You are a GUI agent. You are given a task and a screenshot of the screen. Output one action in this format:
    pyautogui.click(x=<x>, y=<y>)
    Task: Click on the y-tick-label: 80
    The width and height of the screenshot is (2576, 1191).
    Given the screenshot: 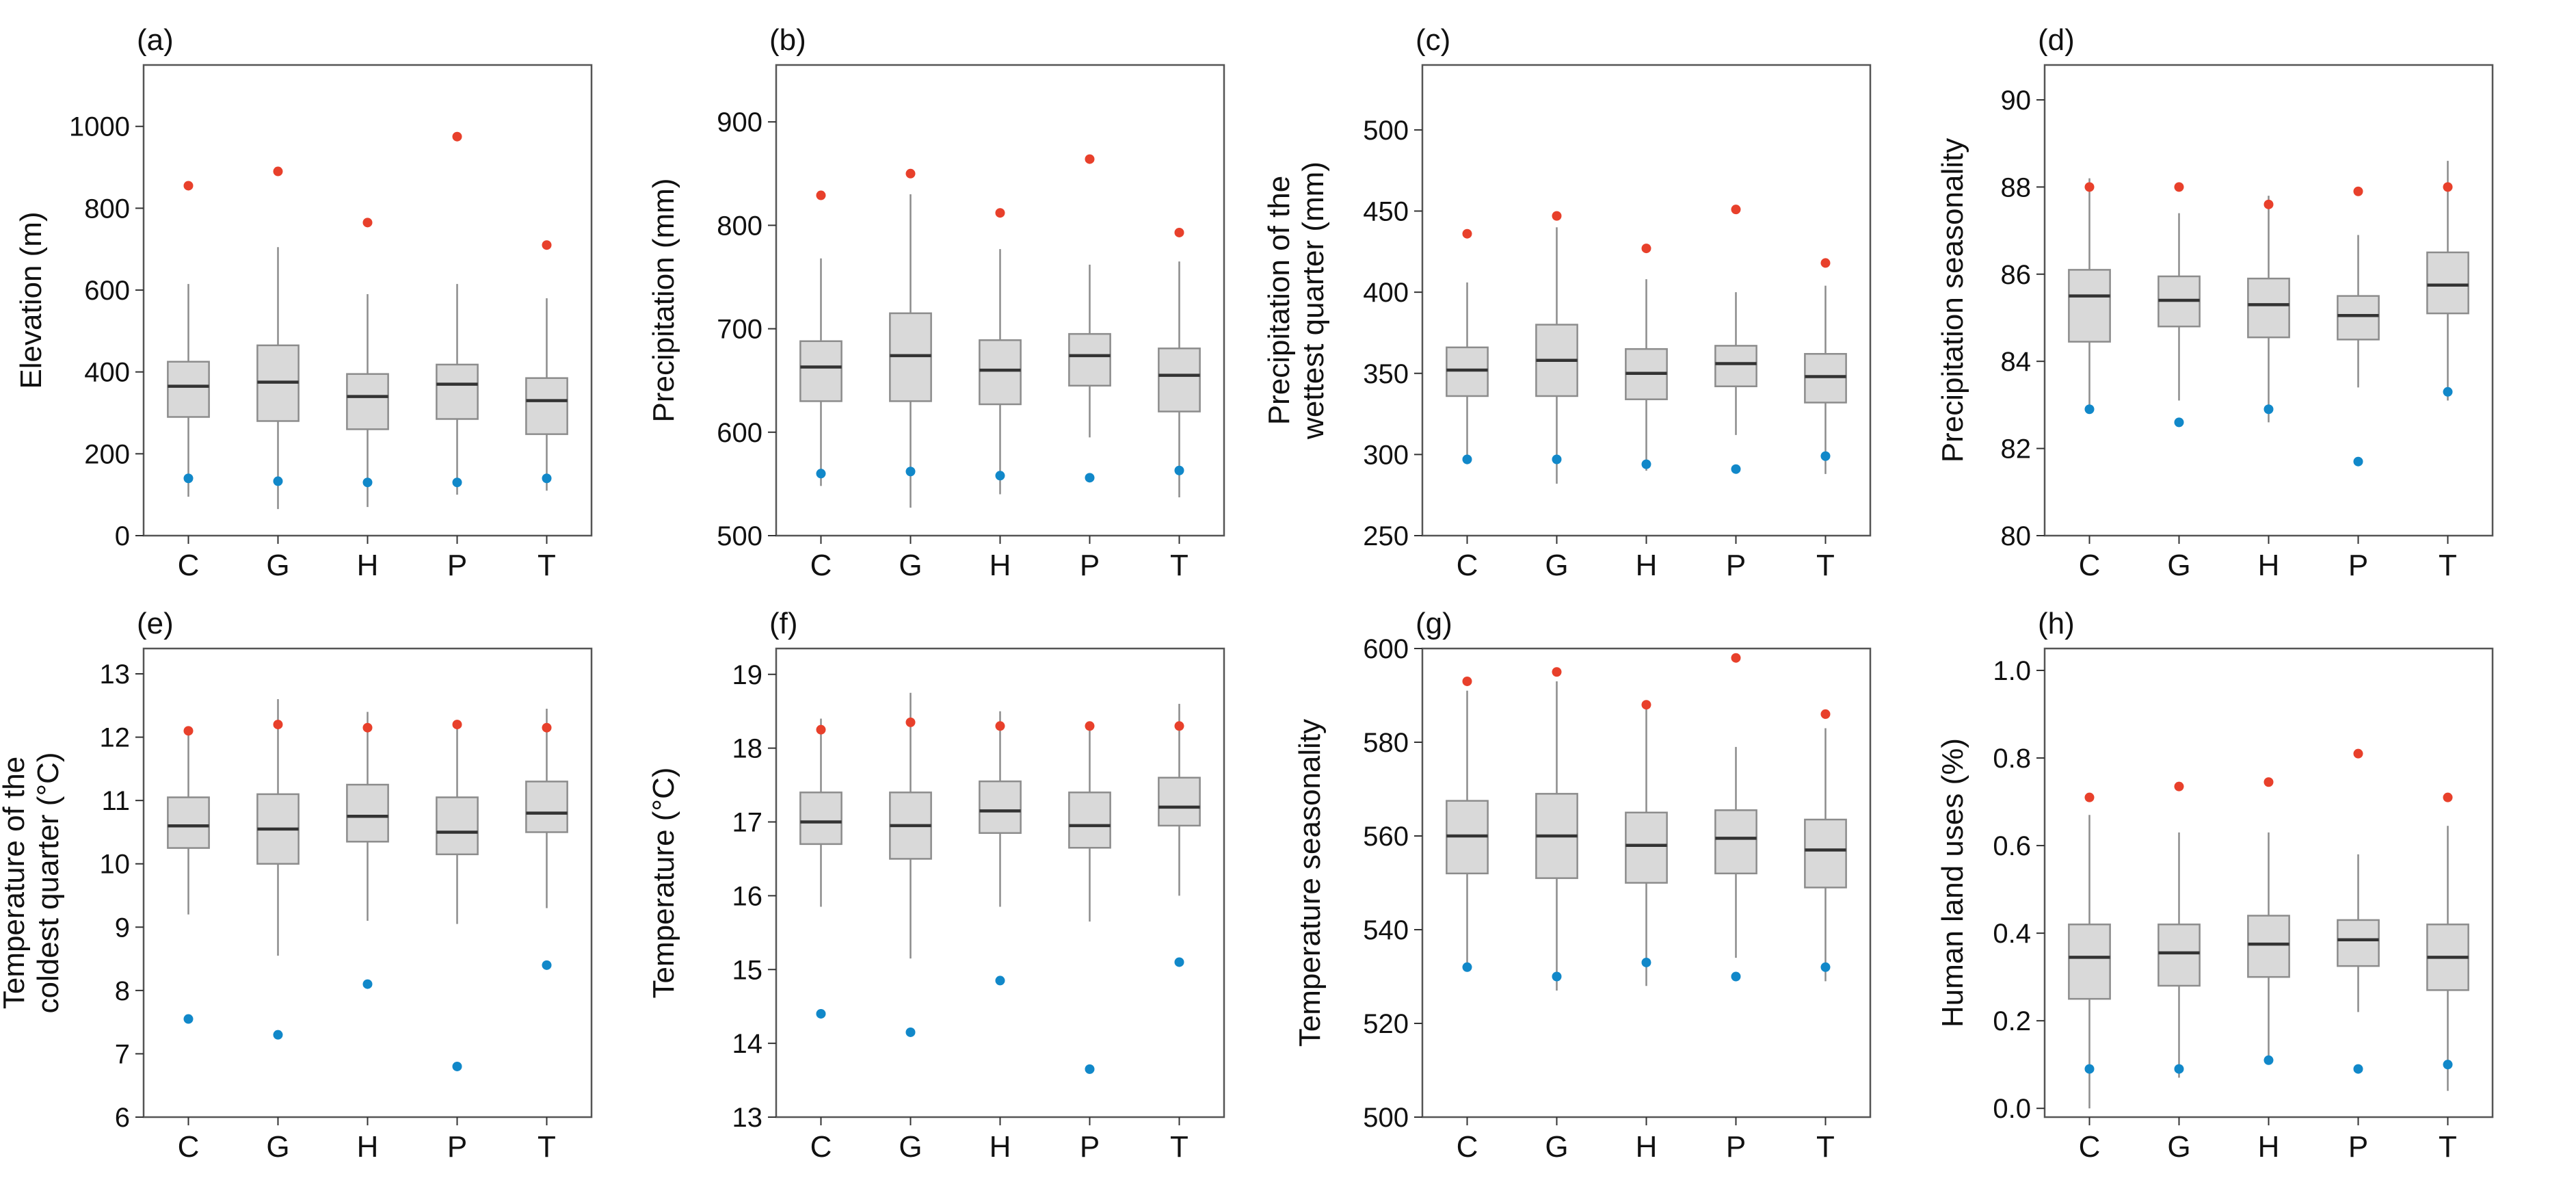 What is the action you would take?
    pyautogui.click(x=2016, y=536)
    